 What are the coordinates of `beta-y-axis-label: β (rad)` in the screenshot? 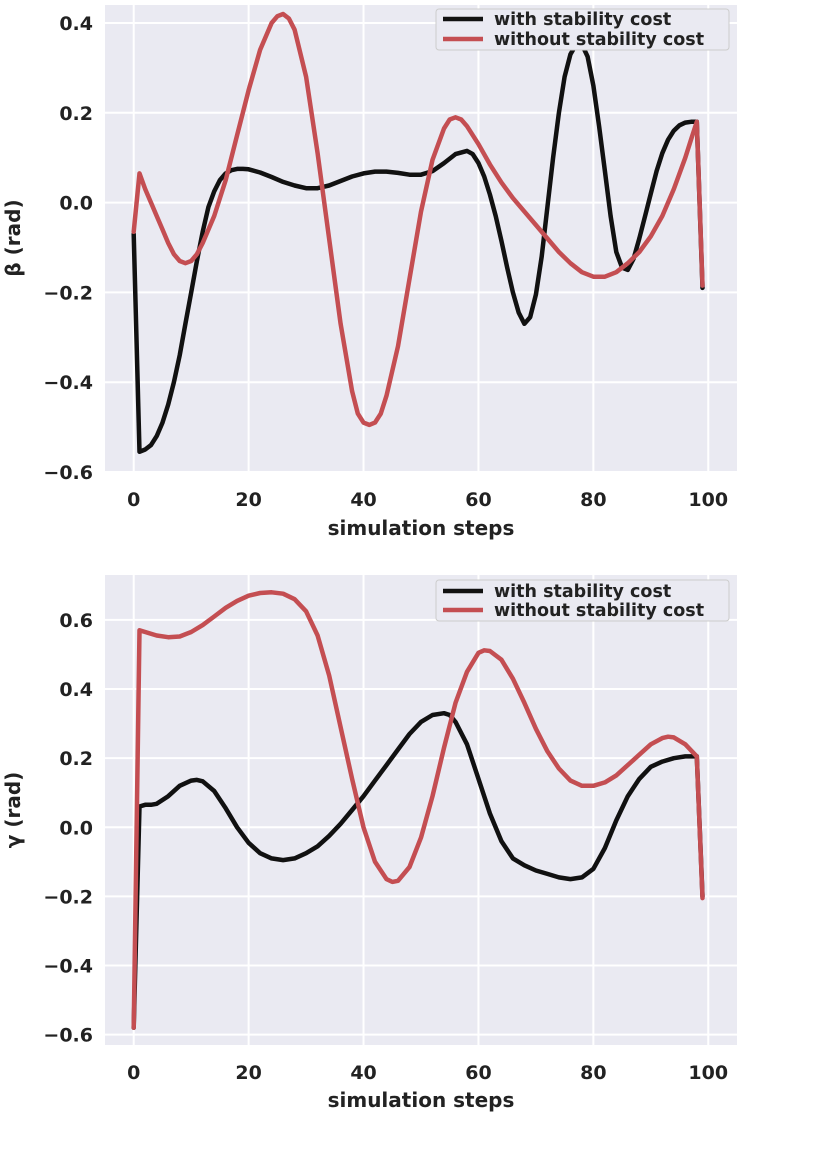 It's located at (13, 237).